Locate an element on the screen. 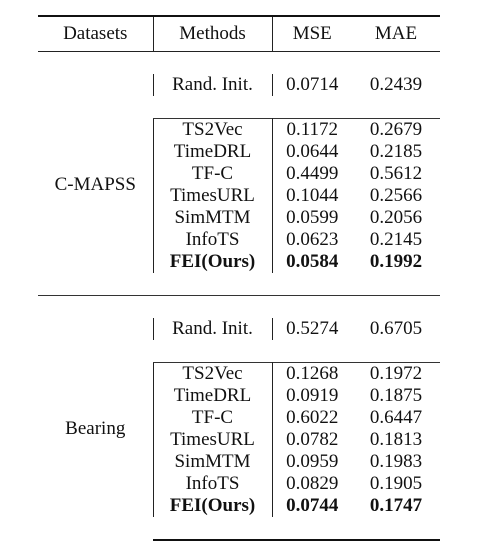 The width and height of the screenshot is (489, 541). mse-cell: 0.0584 is located at coordinates (312, 261).